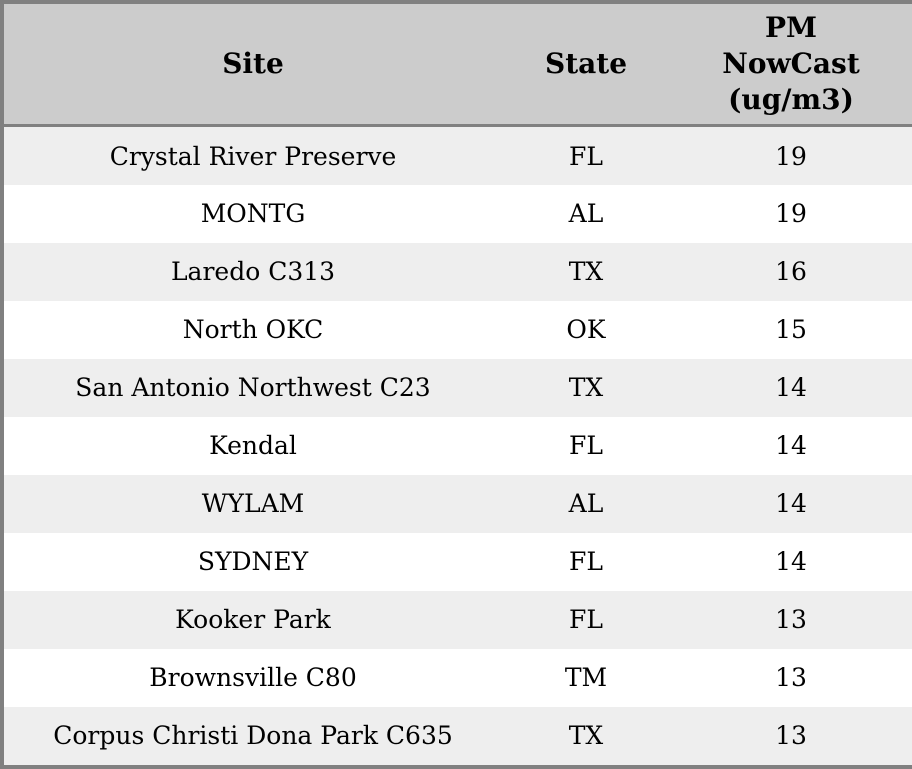  What do you see at coordinates (253, 330) in the screenshot?
I see `site-cell: North OKC` at bounding box center [253, 330].